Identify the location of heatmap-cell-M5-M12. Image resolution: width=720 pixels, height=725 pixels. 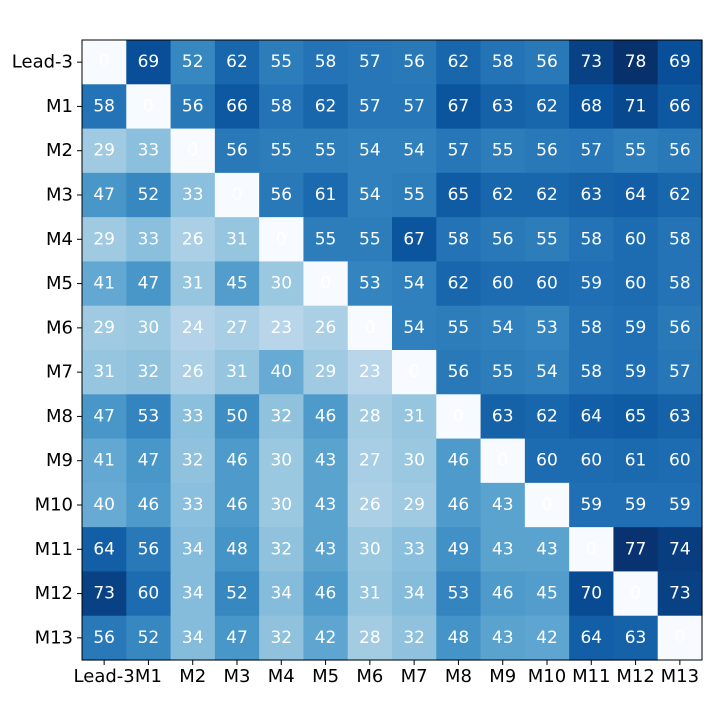
(636, 284).